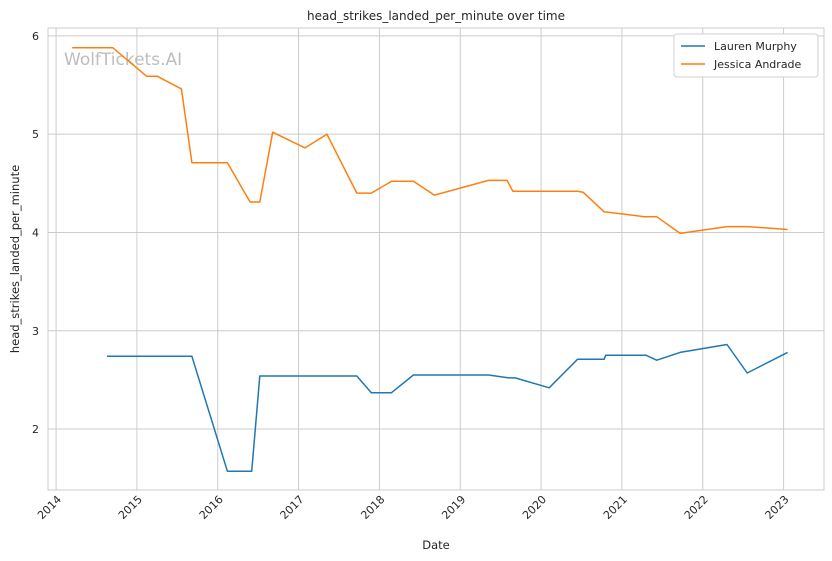  Describe the element at coordinates (292, 507) in the screenshot. I see `x-tick-label: 2017` at that location.